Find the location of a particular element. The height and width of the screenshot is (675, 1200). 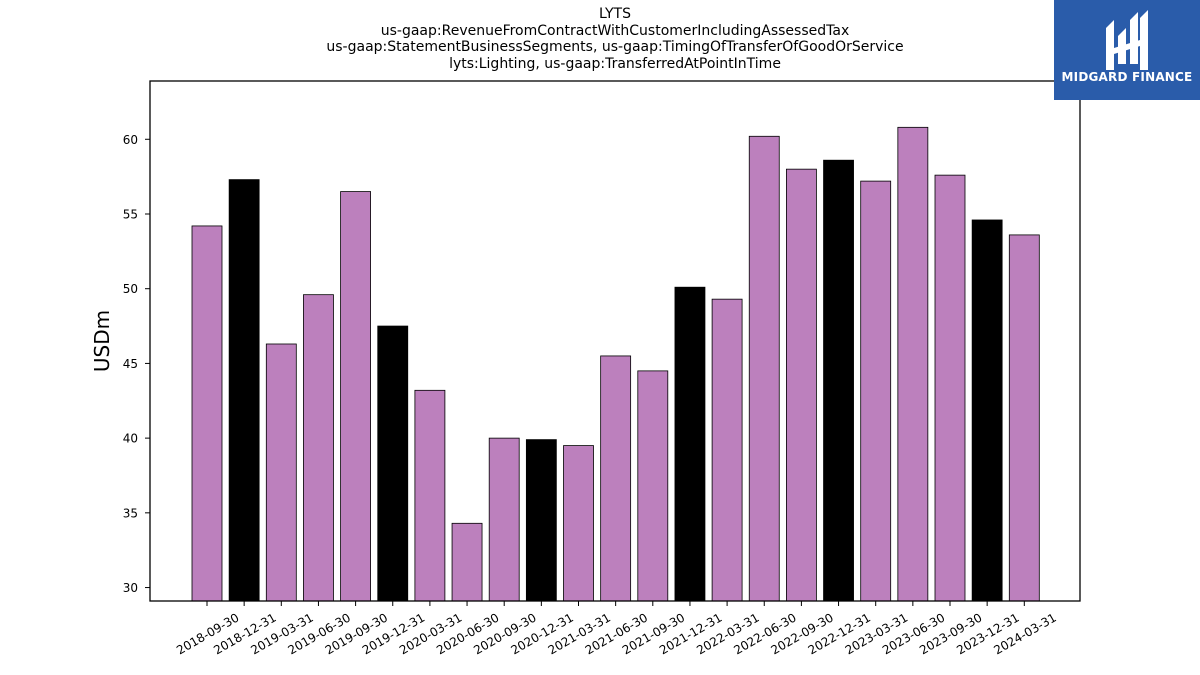

chart-title-line-1: LYTS is located at coordinates (615, 14).